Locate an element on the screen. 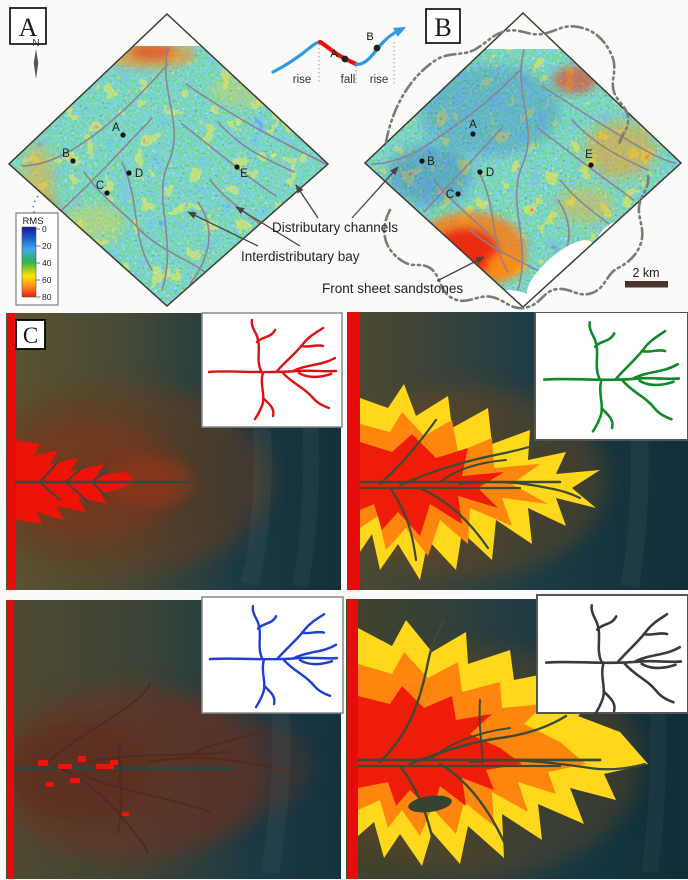 The width and height of the screenshot is (688, 880). wells-panel-a: A B C D E is located at coordinates (155, 159).